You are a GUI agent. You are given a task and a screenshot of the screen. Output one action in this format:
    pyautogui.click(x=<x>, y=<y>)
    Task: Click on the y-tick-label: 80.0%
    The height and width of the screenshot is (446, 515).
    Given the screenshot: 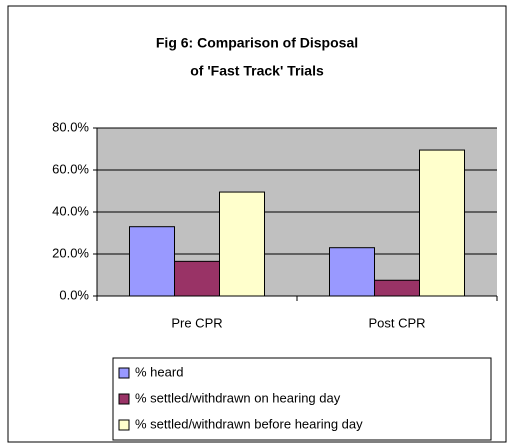 What is the action you would take?
    pyautogui.click(x=70, y=126)
    